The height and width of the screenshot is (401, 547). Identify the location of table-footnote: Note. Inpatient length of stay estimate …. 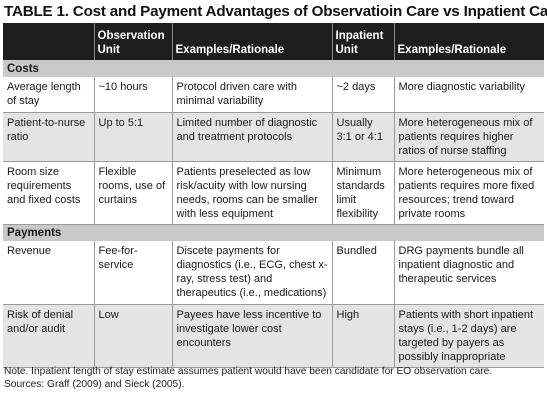
(274, 378).